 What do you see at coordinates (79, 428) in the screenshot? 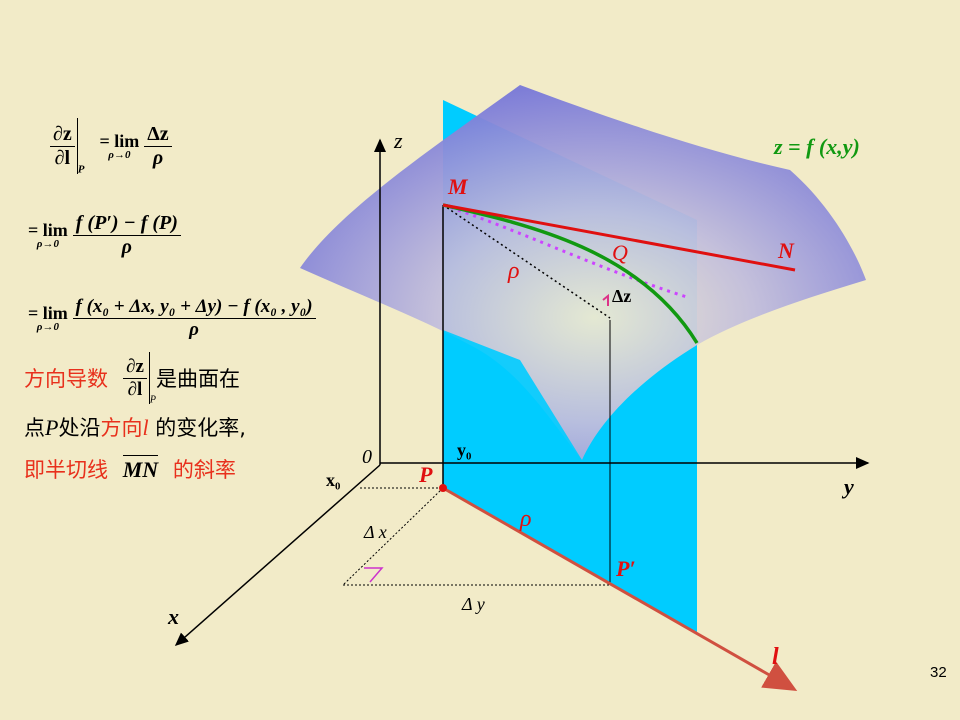
I see `text-line-2-b: 处沿` at bounding box center [79, 428].